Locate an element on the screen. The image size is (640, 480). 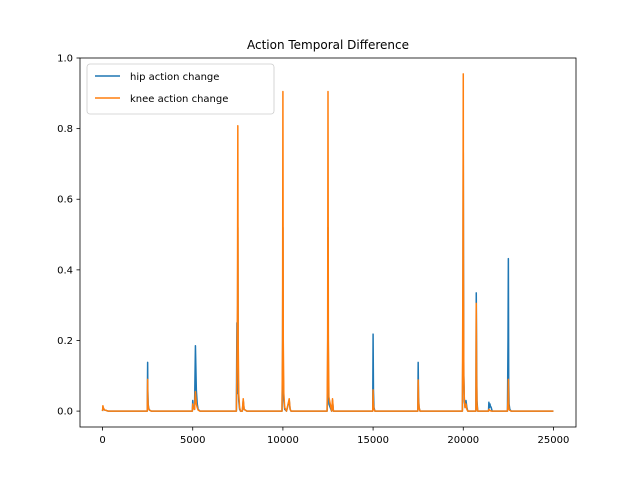
x-axis: 0 5000 10000 15000 20000 25000 is located at coordinates (334, 436).